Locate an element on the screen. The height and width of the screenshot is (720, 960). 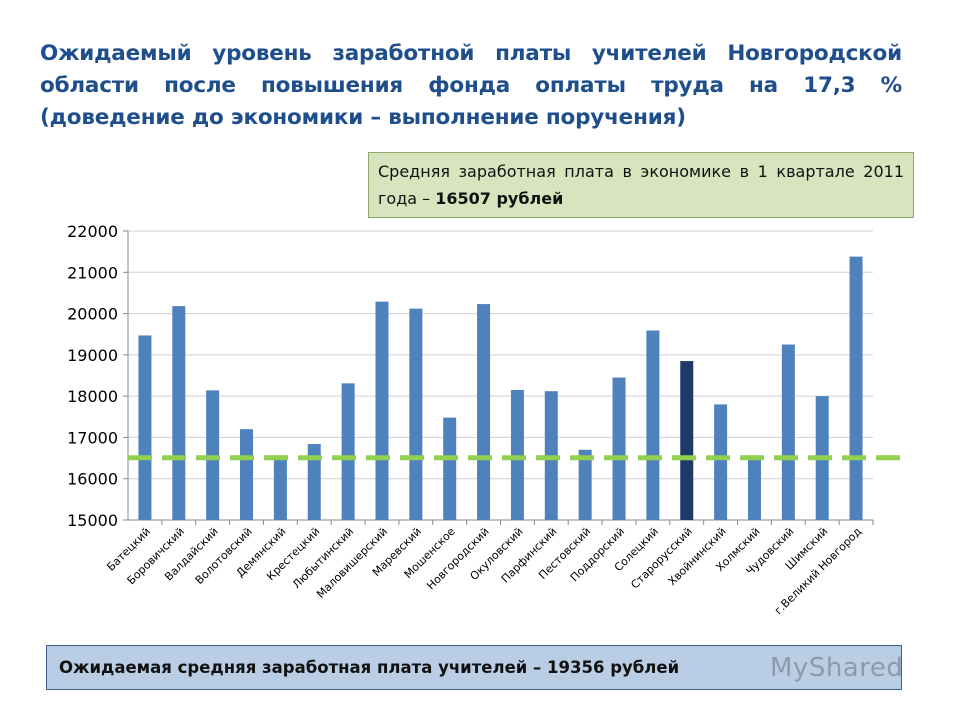
y-tick-label: 21000 is located at coordinates (92, 272).